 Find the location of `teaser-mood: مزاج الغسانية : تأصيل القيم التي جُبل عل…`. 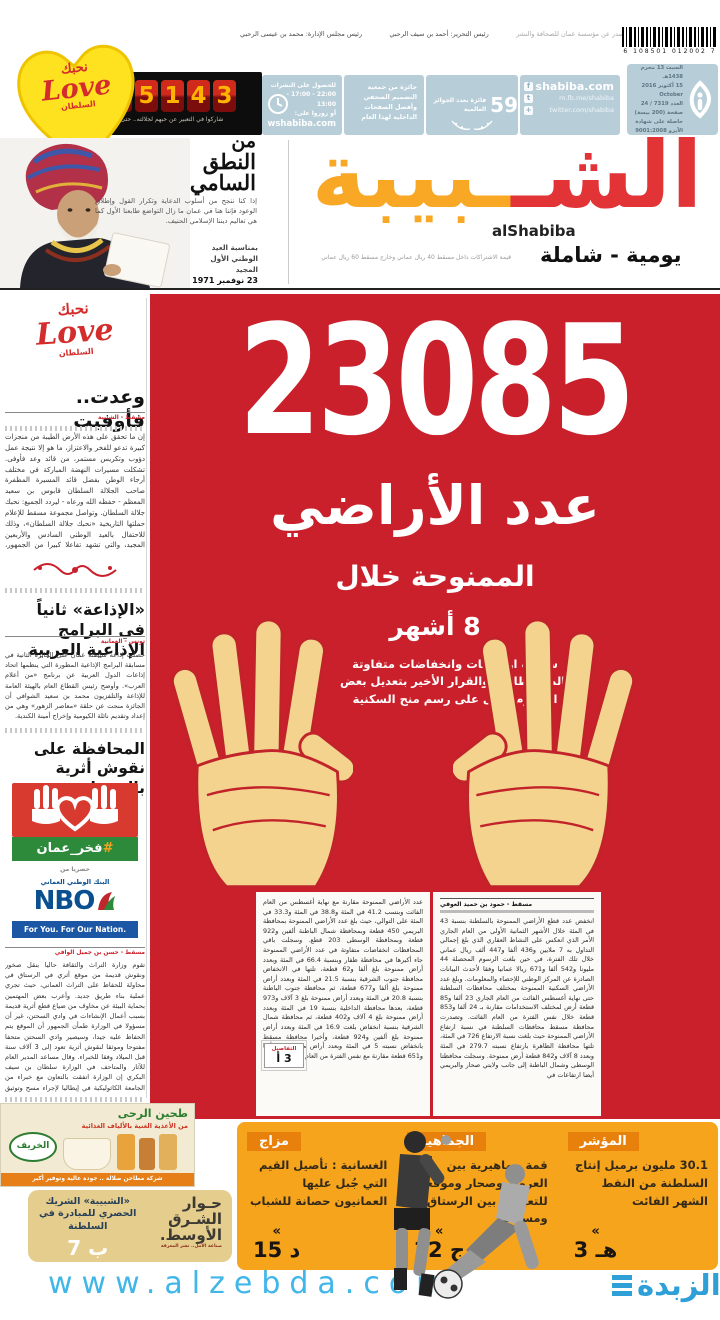

teaser-mood: مزاج الغسانية : تأصيل القيم التي جُبل عل… is located at coordinates (317, 1196).